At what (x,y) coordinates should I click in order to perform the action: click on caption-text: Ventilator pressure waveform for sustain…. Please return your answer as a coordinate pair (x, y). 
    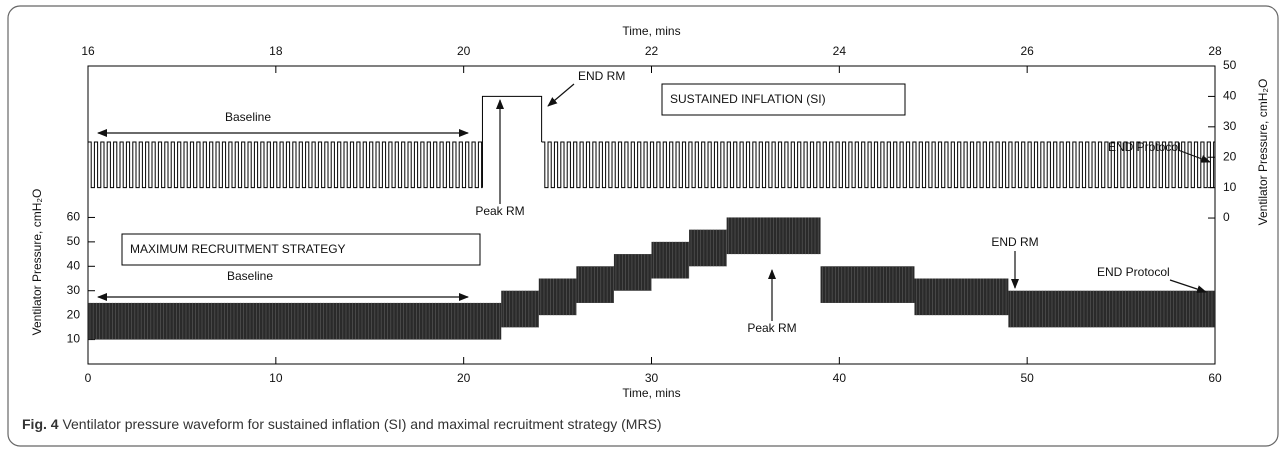
    Looking at the image, I should click on (361, 424).